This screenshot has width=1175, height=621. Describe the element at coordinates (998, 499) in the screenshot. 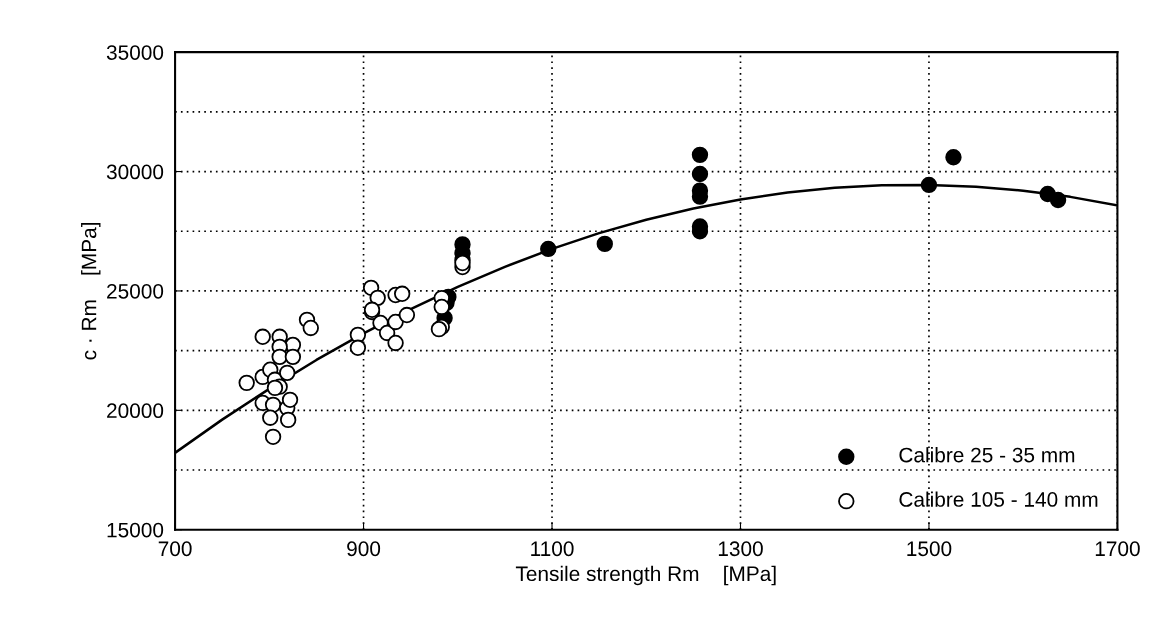

I see `legend-label: Calibre 105 - 140 mm` at that location.